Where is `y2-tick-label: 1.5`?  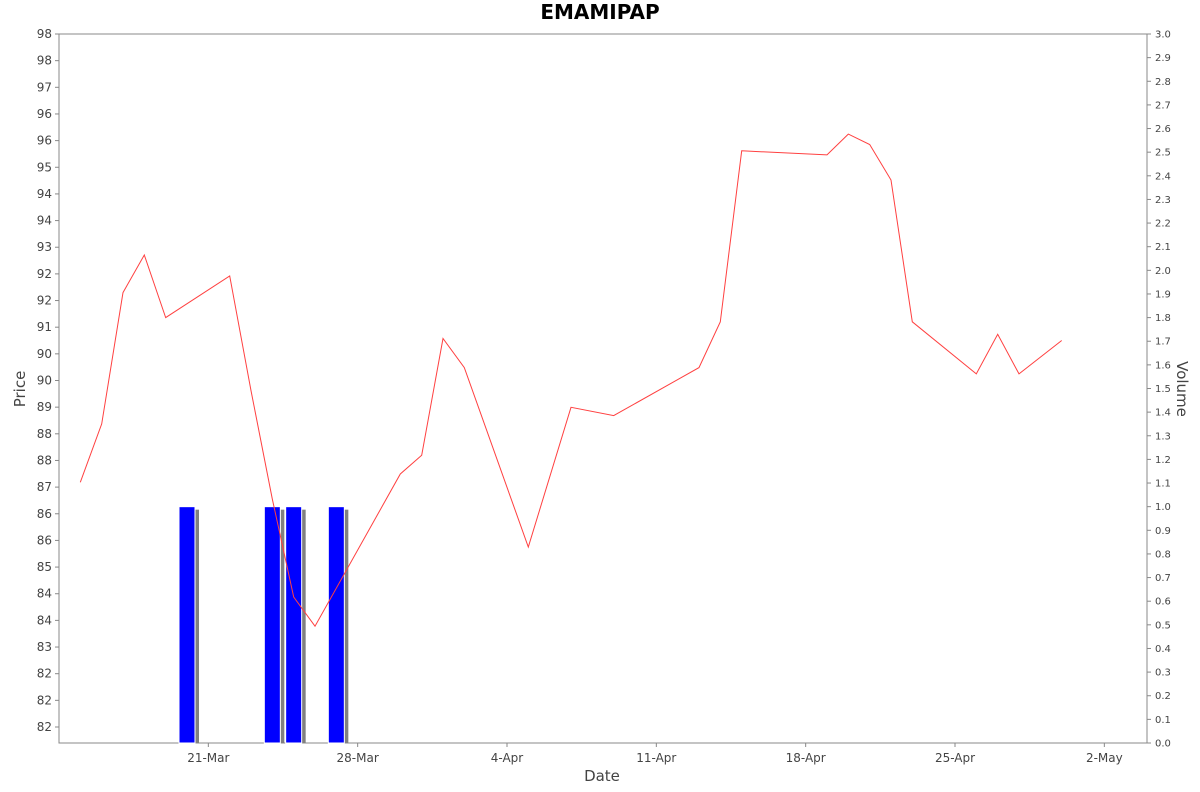
y2-tick-label: 1.5 is located at coordinates (1163, 389).